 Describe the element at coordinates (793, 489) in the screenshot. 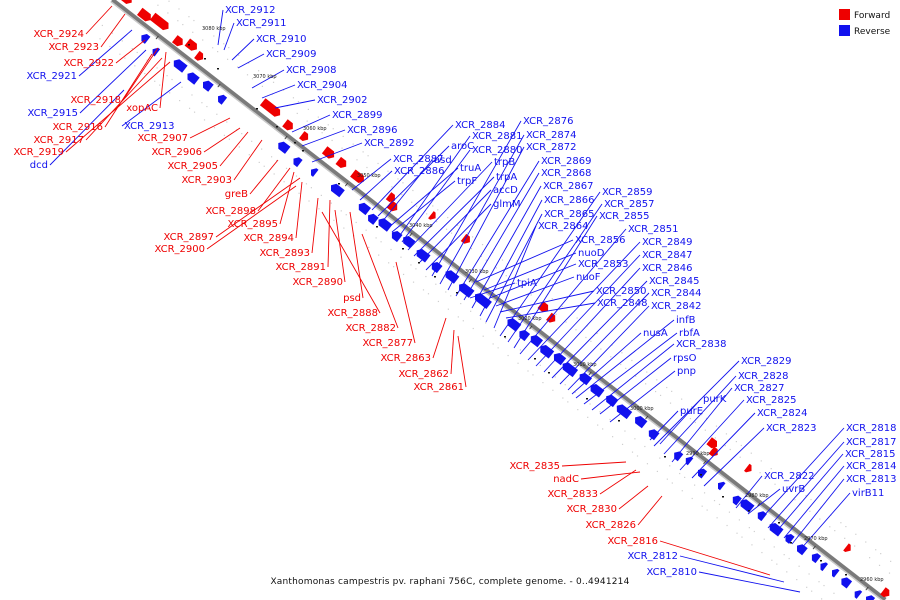

I see `reverse-gene-label: uvrB` at that location.